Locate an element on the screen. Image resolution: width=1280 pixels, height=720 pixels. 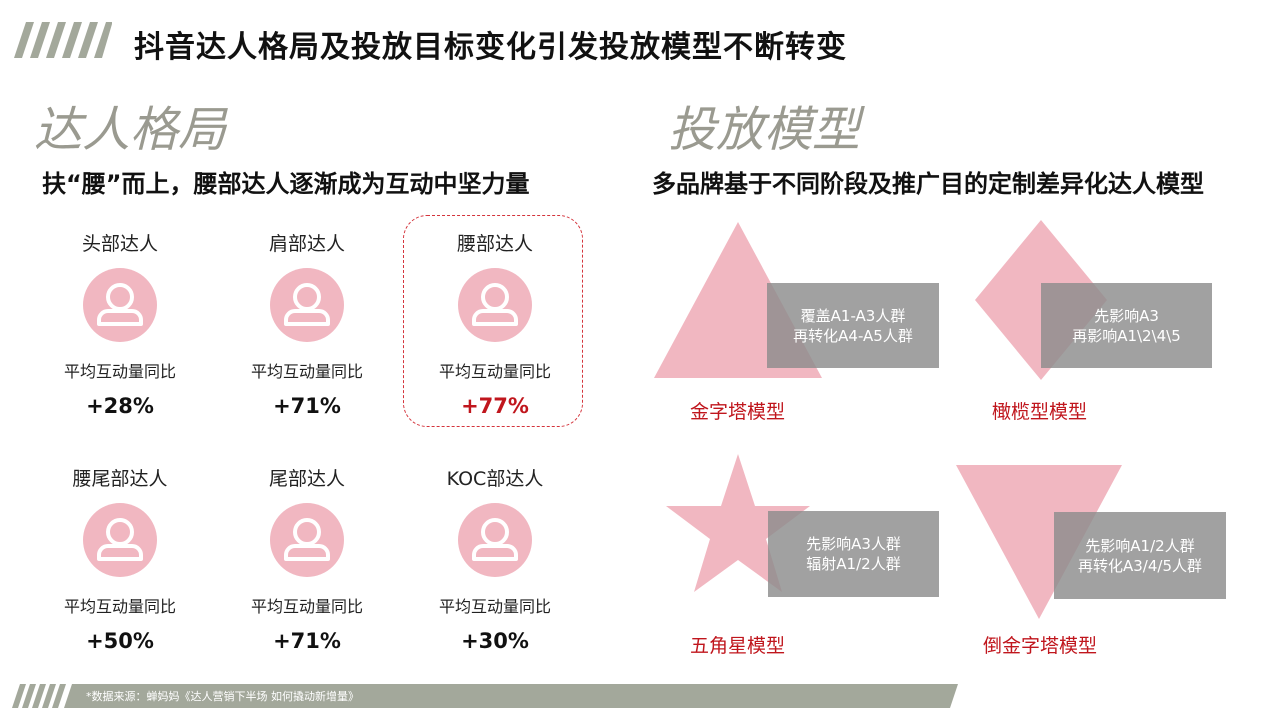
highlight-box is located at coordinates (493, 321).